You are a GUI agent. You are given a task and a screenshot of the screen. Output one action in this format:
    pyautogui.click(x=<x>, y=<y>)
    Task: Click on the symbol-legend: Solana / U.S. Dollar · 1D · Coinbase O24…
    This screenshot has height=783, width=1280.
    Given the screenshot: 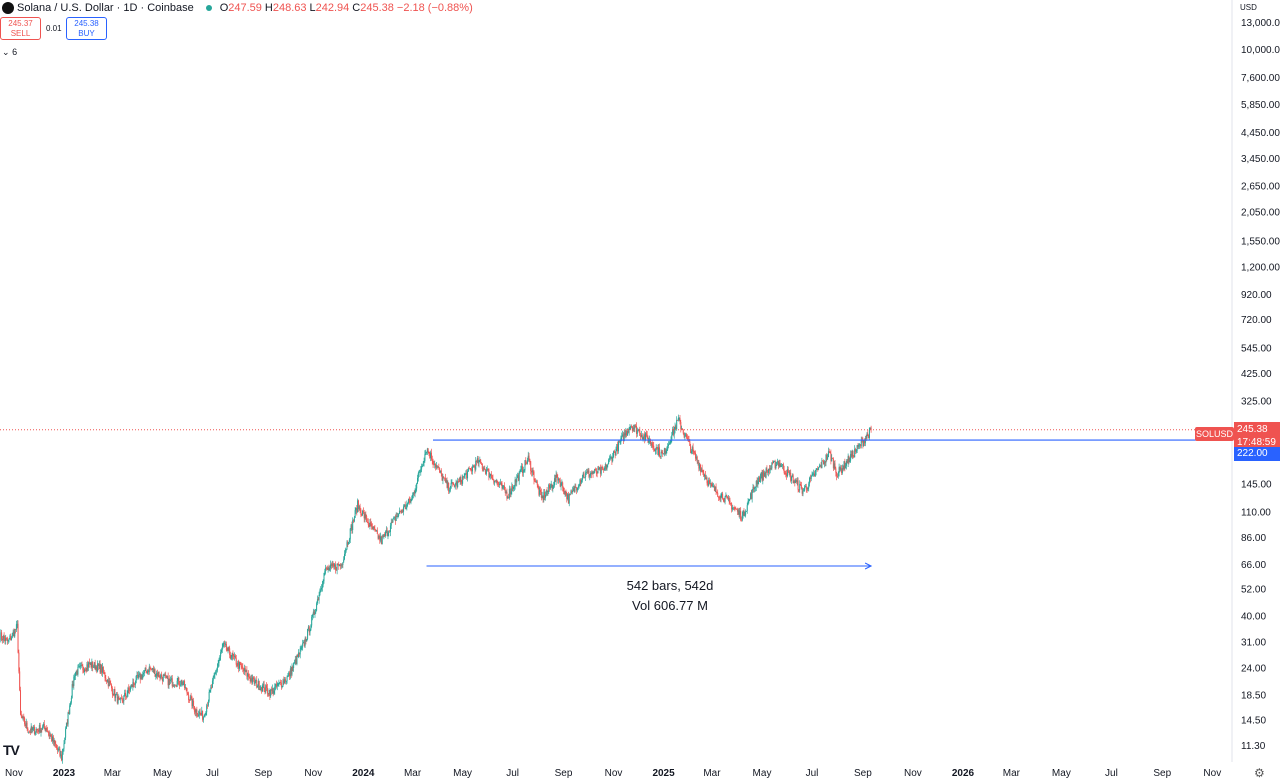 What is the action you would take?
    pyautogui.click(x=236, y=7)
    